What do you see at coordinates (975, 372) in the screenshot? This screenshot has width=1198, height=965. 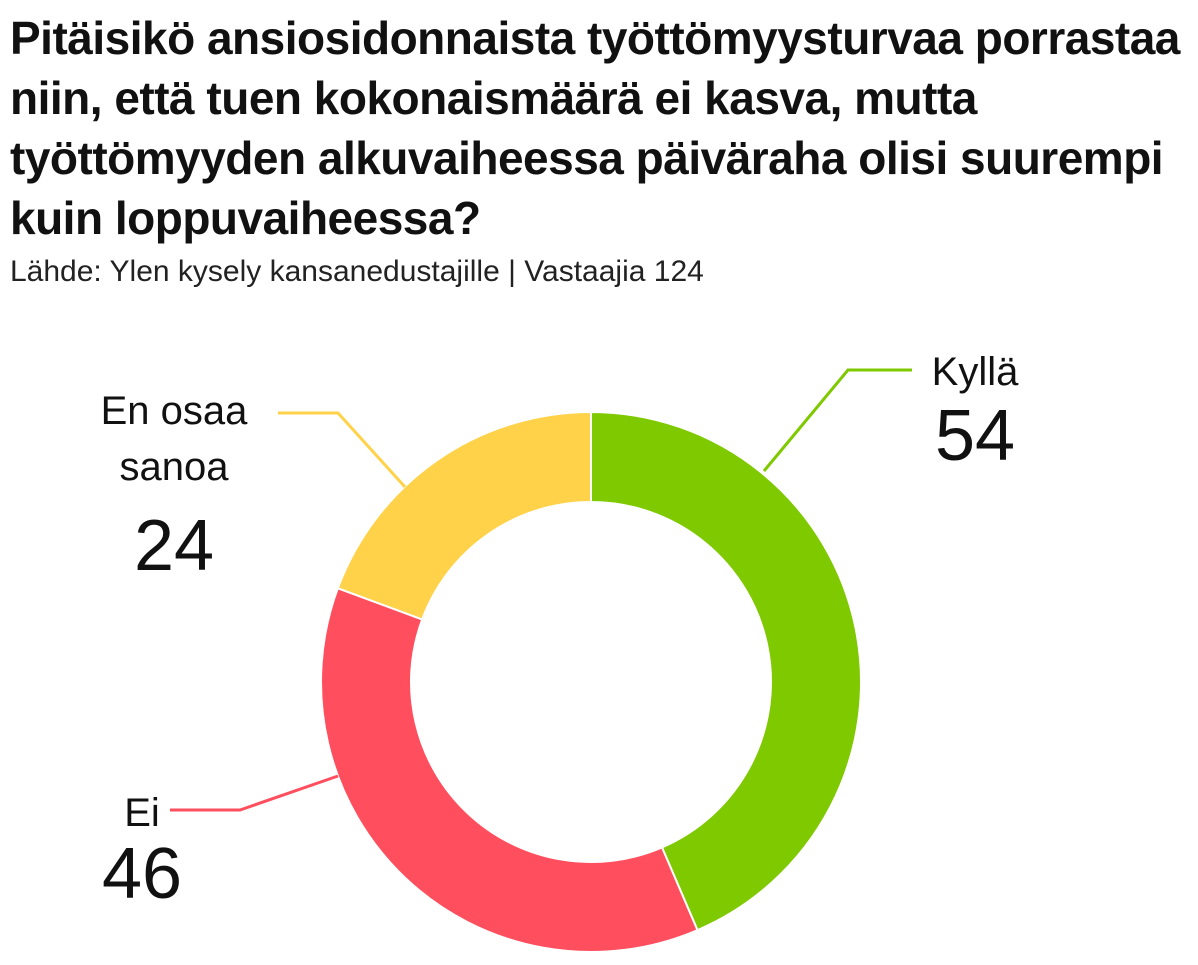 I see `slice-label-kylla: Kyllä` at bounding box center [975, 372].